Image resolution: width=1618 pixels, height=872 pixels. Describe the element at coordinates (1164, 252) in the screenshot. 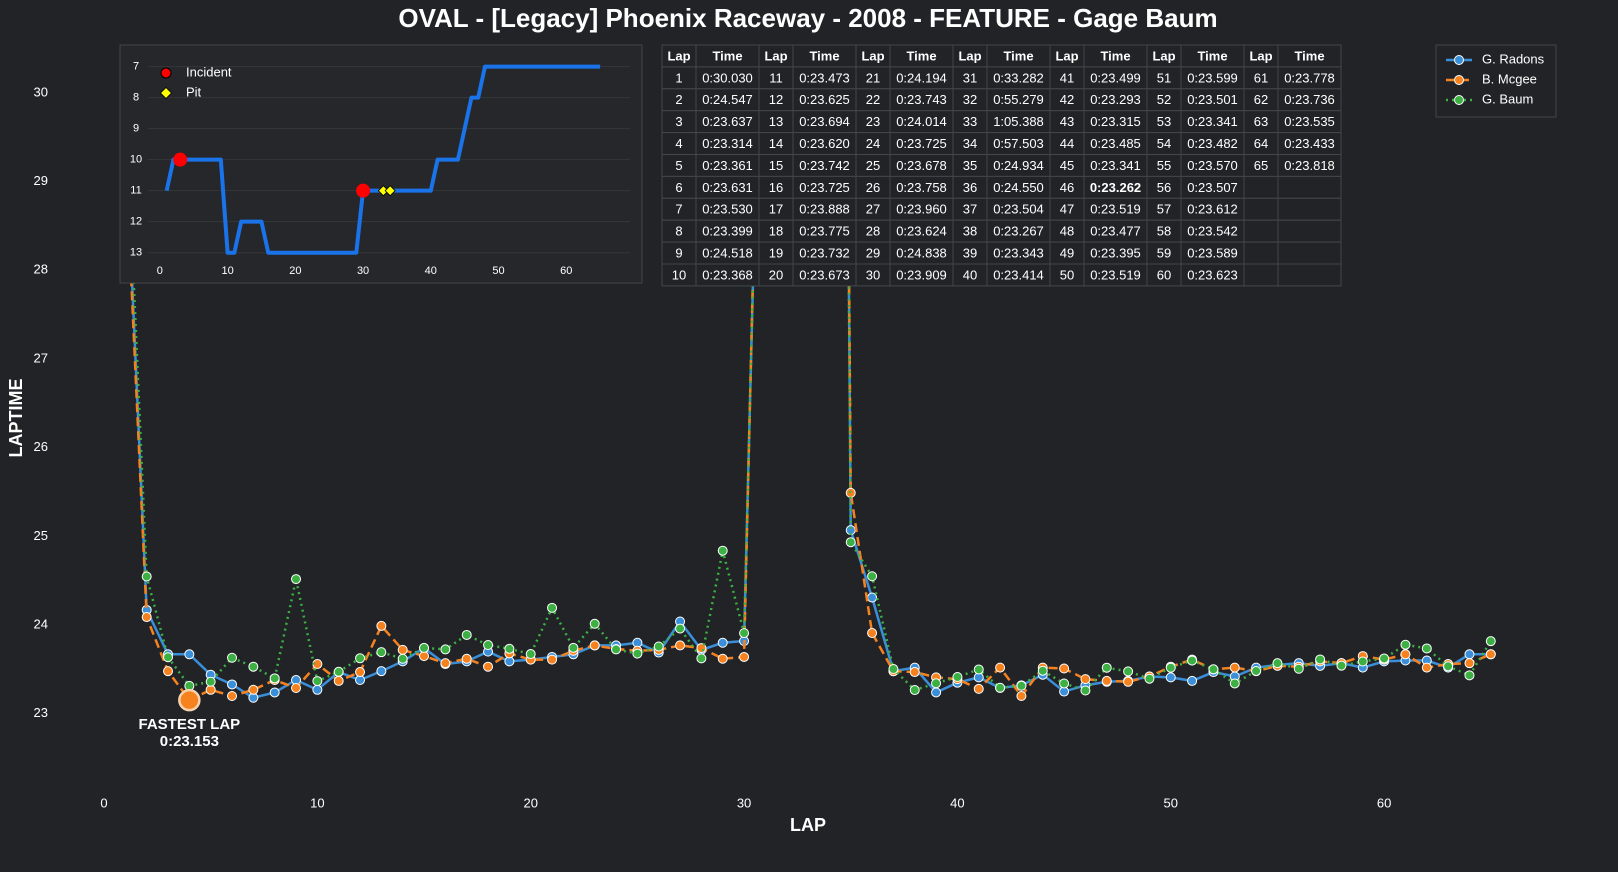

I see `lap-number: 59` at that location.